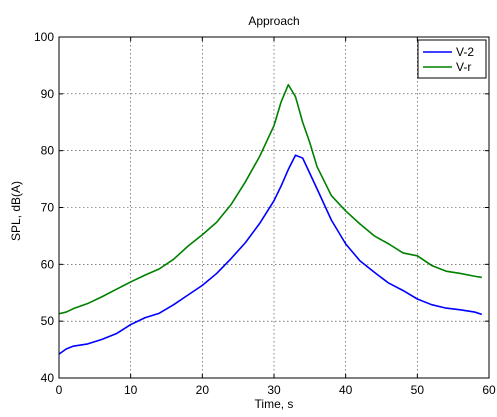  Describe the element at coordinates (489, 390) in the screenshot. I see `x-tick-label: 60` at that location.